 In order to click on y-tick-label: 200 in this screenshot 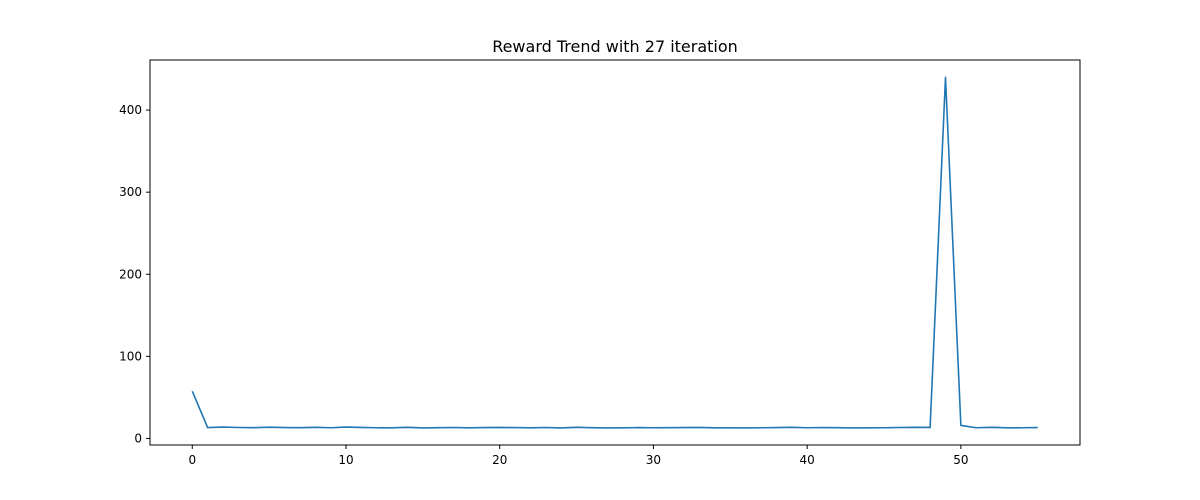, I will do `click(130, 274)`.